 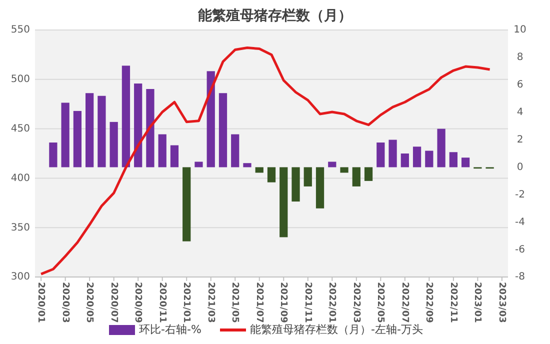 I want to click on y-tick-label: 300, so click(x=20, y=277).